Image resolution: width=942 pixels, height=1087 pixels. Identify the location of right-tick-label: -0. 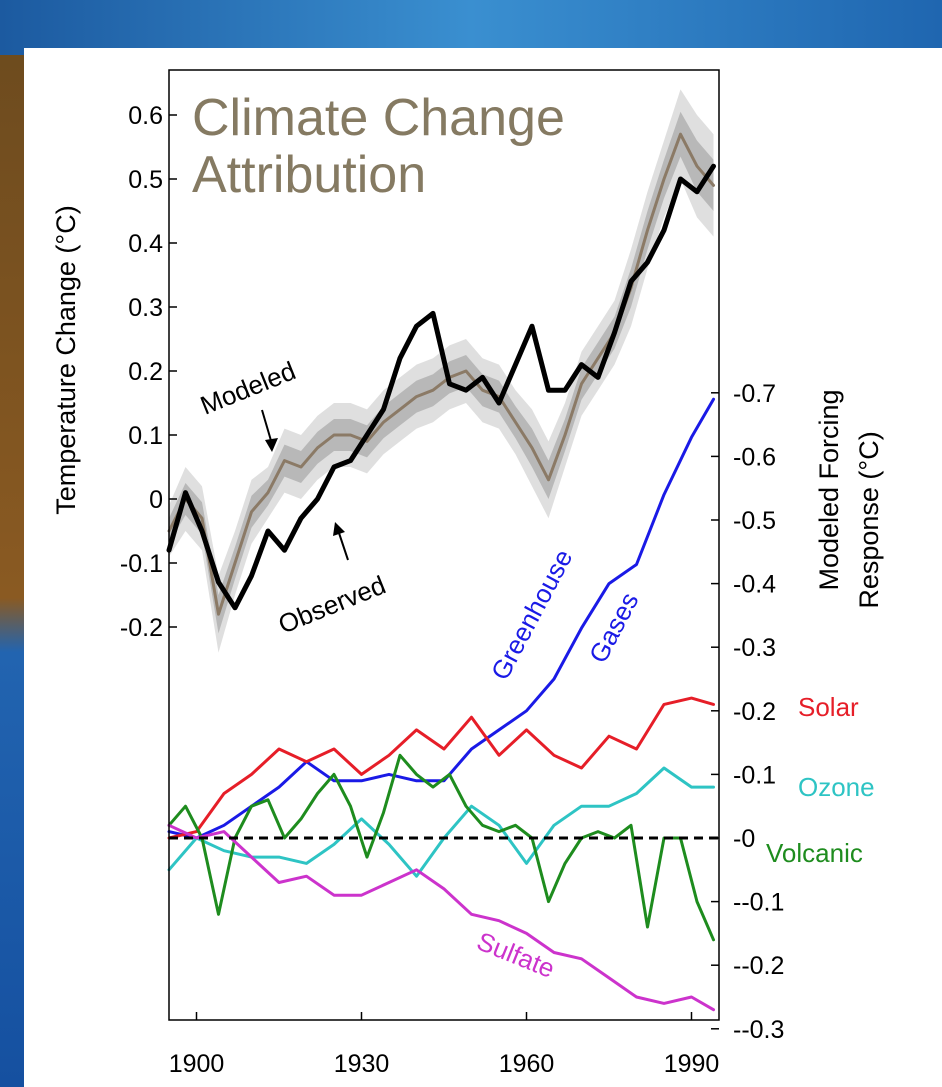
(744, 839).